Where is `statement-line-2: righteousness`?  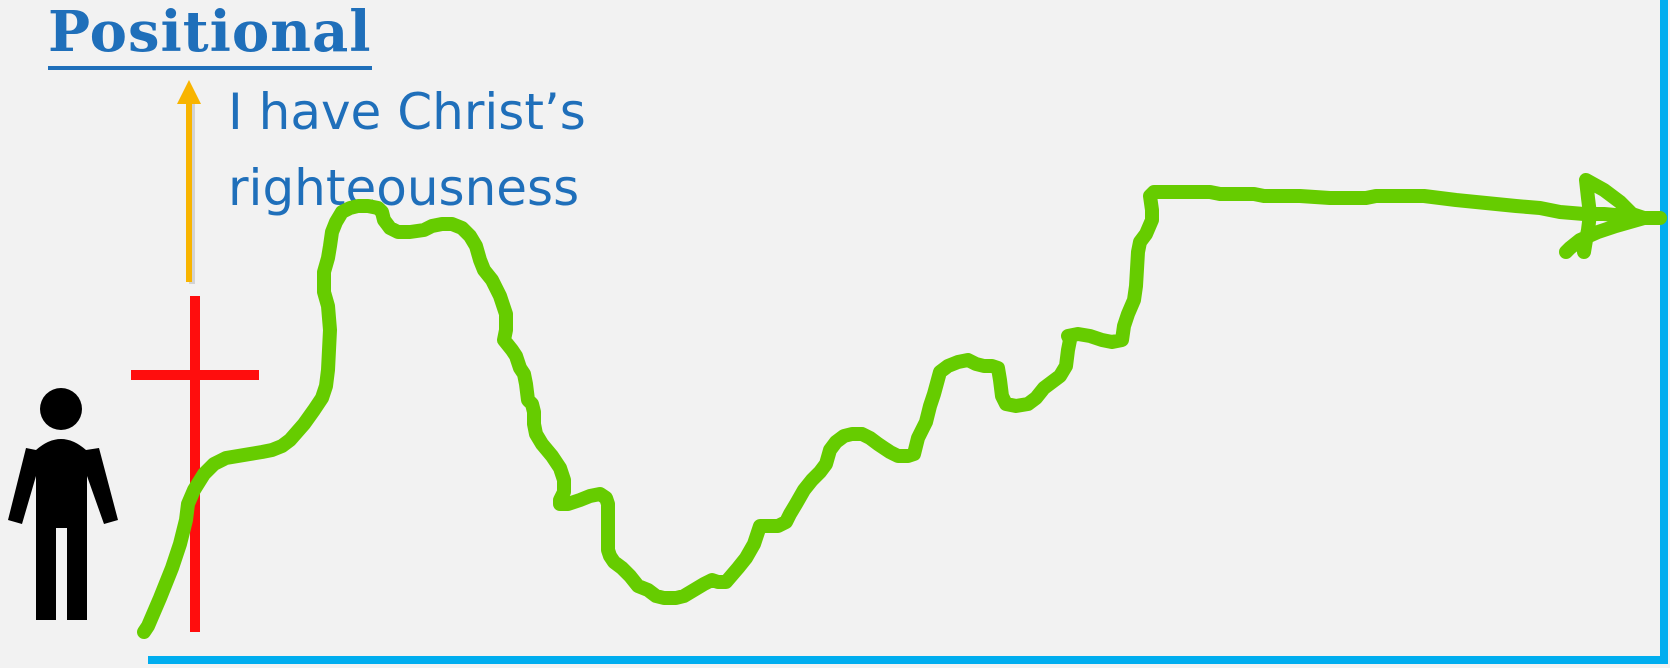
statement-line-2: righteousness is located at coordinates (404, 188).